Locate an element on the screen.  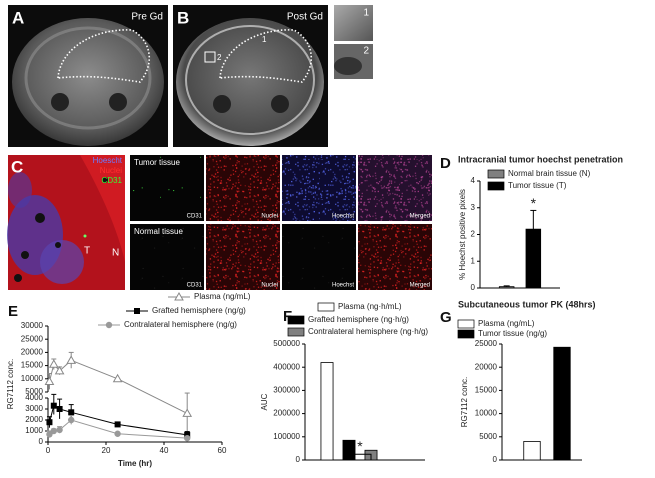
y-tick-label: 300000 is located at coordinates (286, 390).